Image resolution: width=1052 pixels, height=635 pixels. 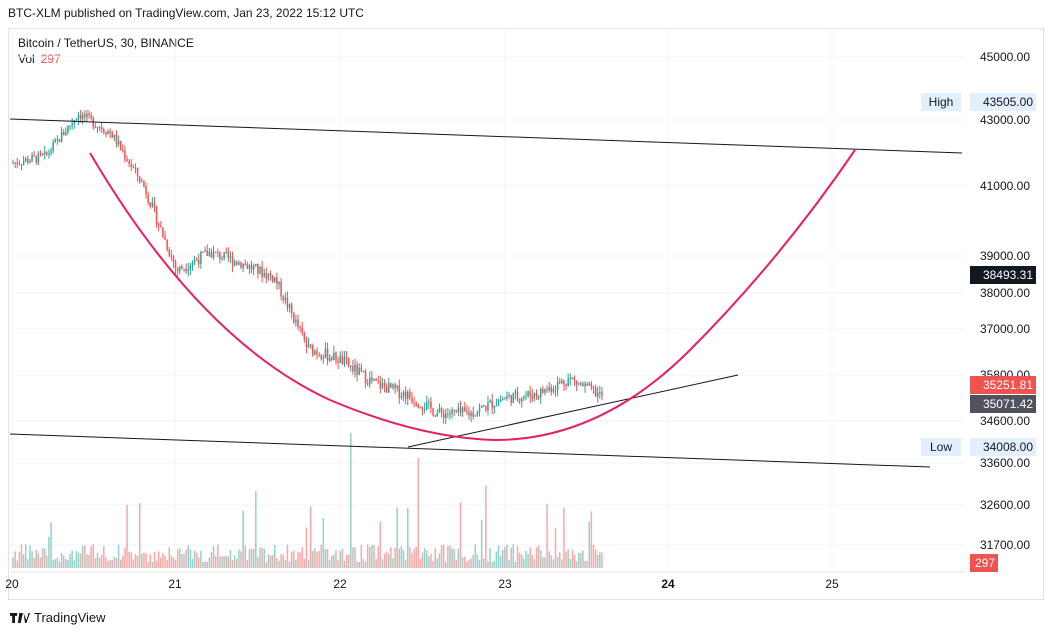 I want to click on price-tag-value: 35071.42, so click(x=1008, y=404).